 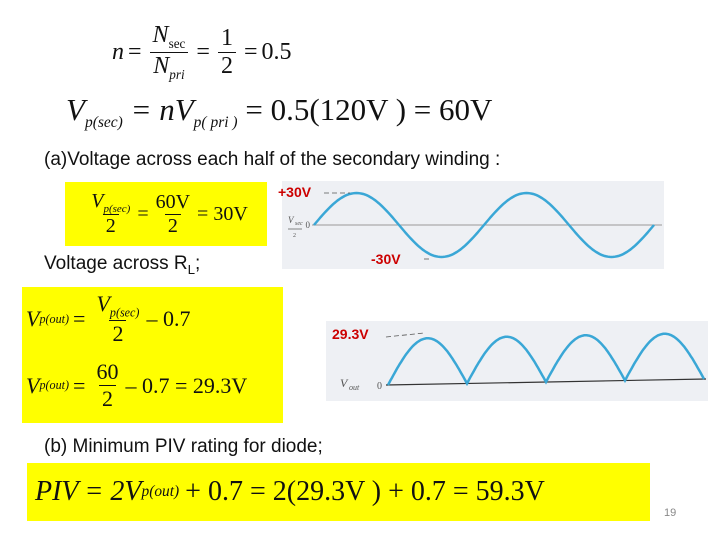 I want to click on rectified-wave-svg: V out 0, so click(x=523, y=362).